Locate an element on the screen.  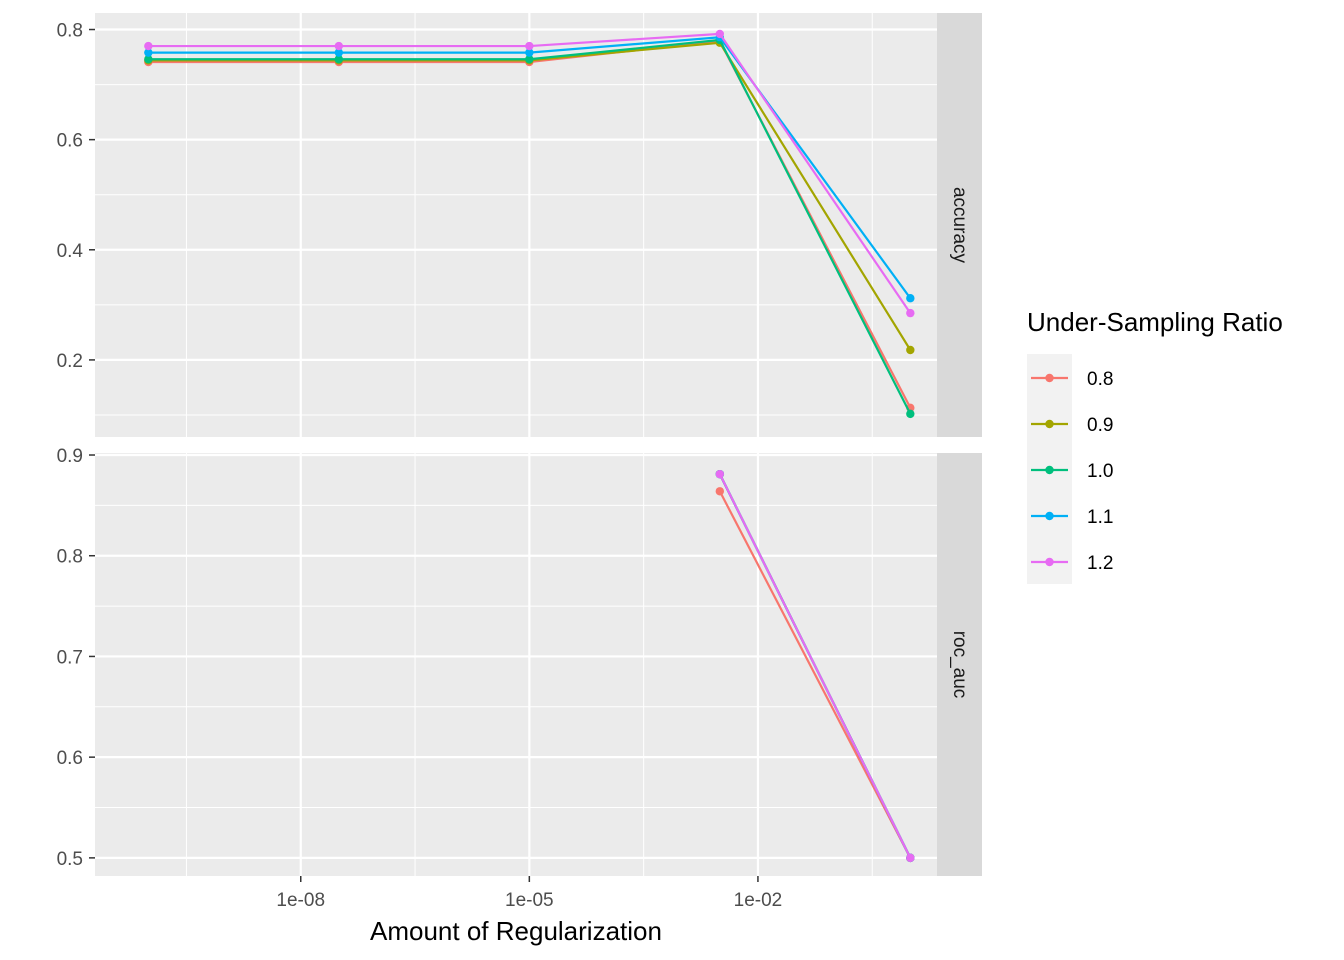
series-1.2 is located at coordinates (815, 666).